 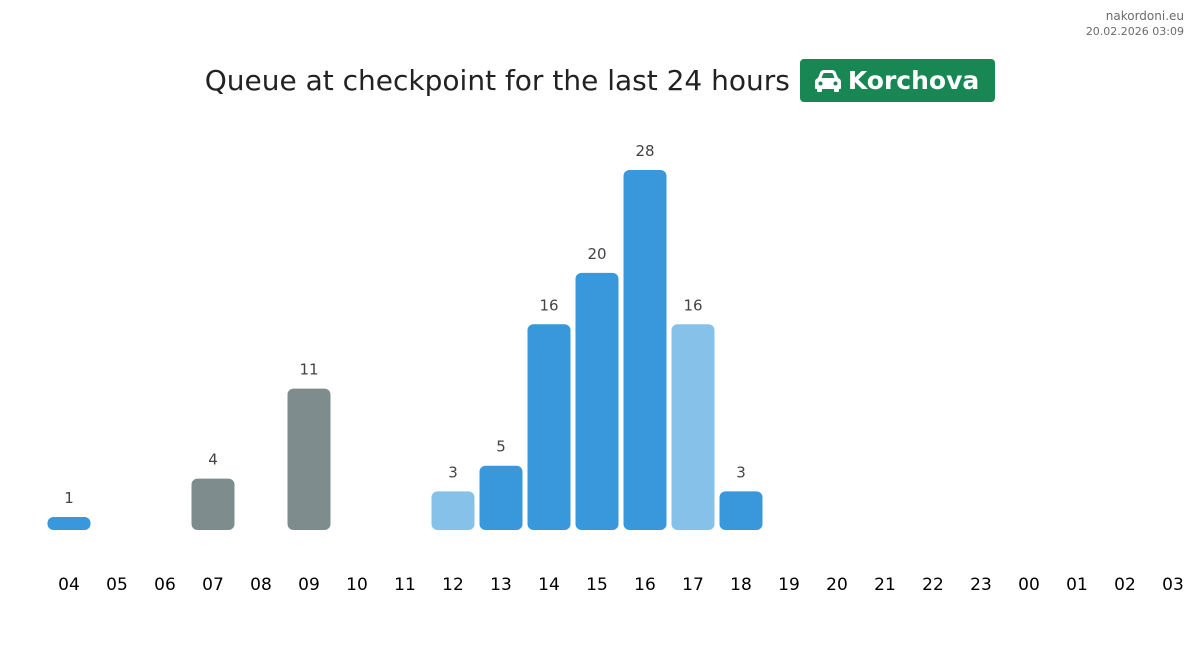 I want to click on x-tick-label: 08, so click(x=261, y=585).